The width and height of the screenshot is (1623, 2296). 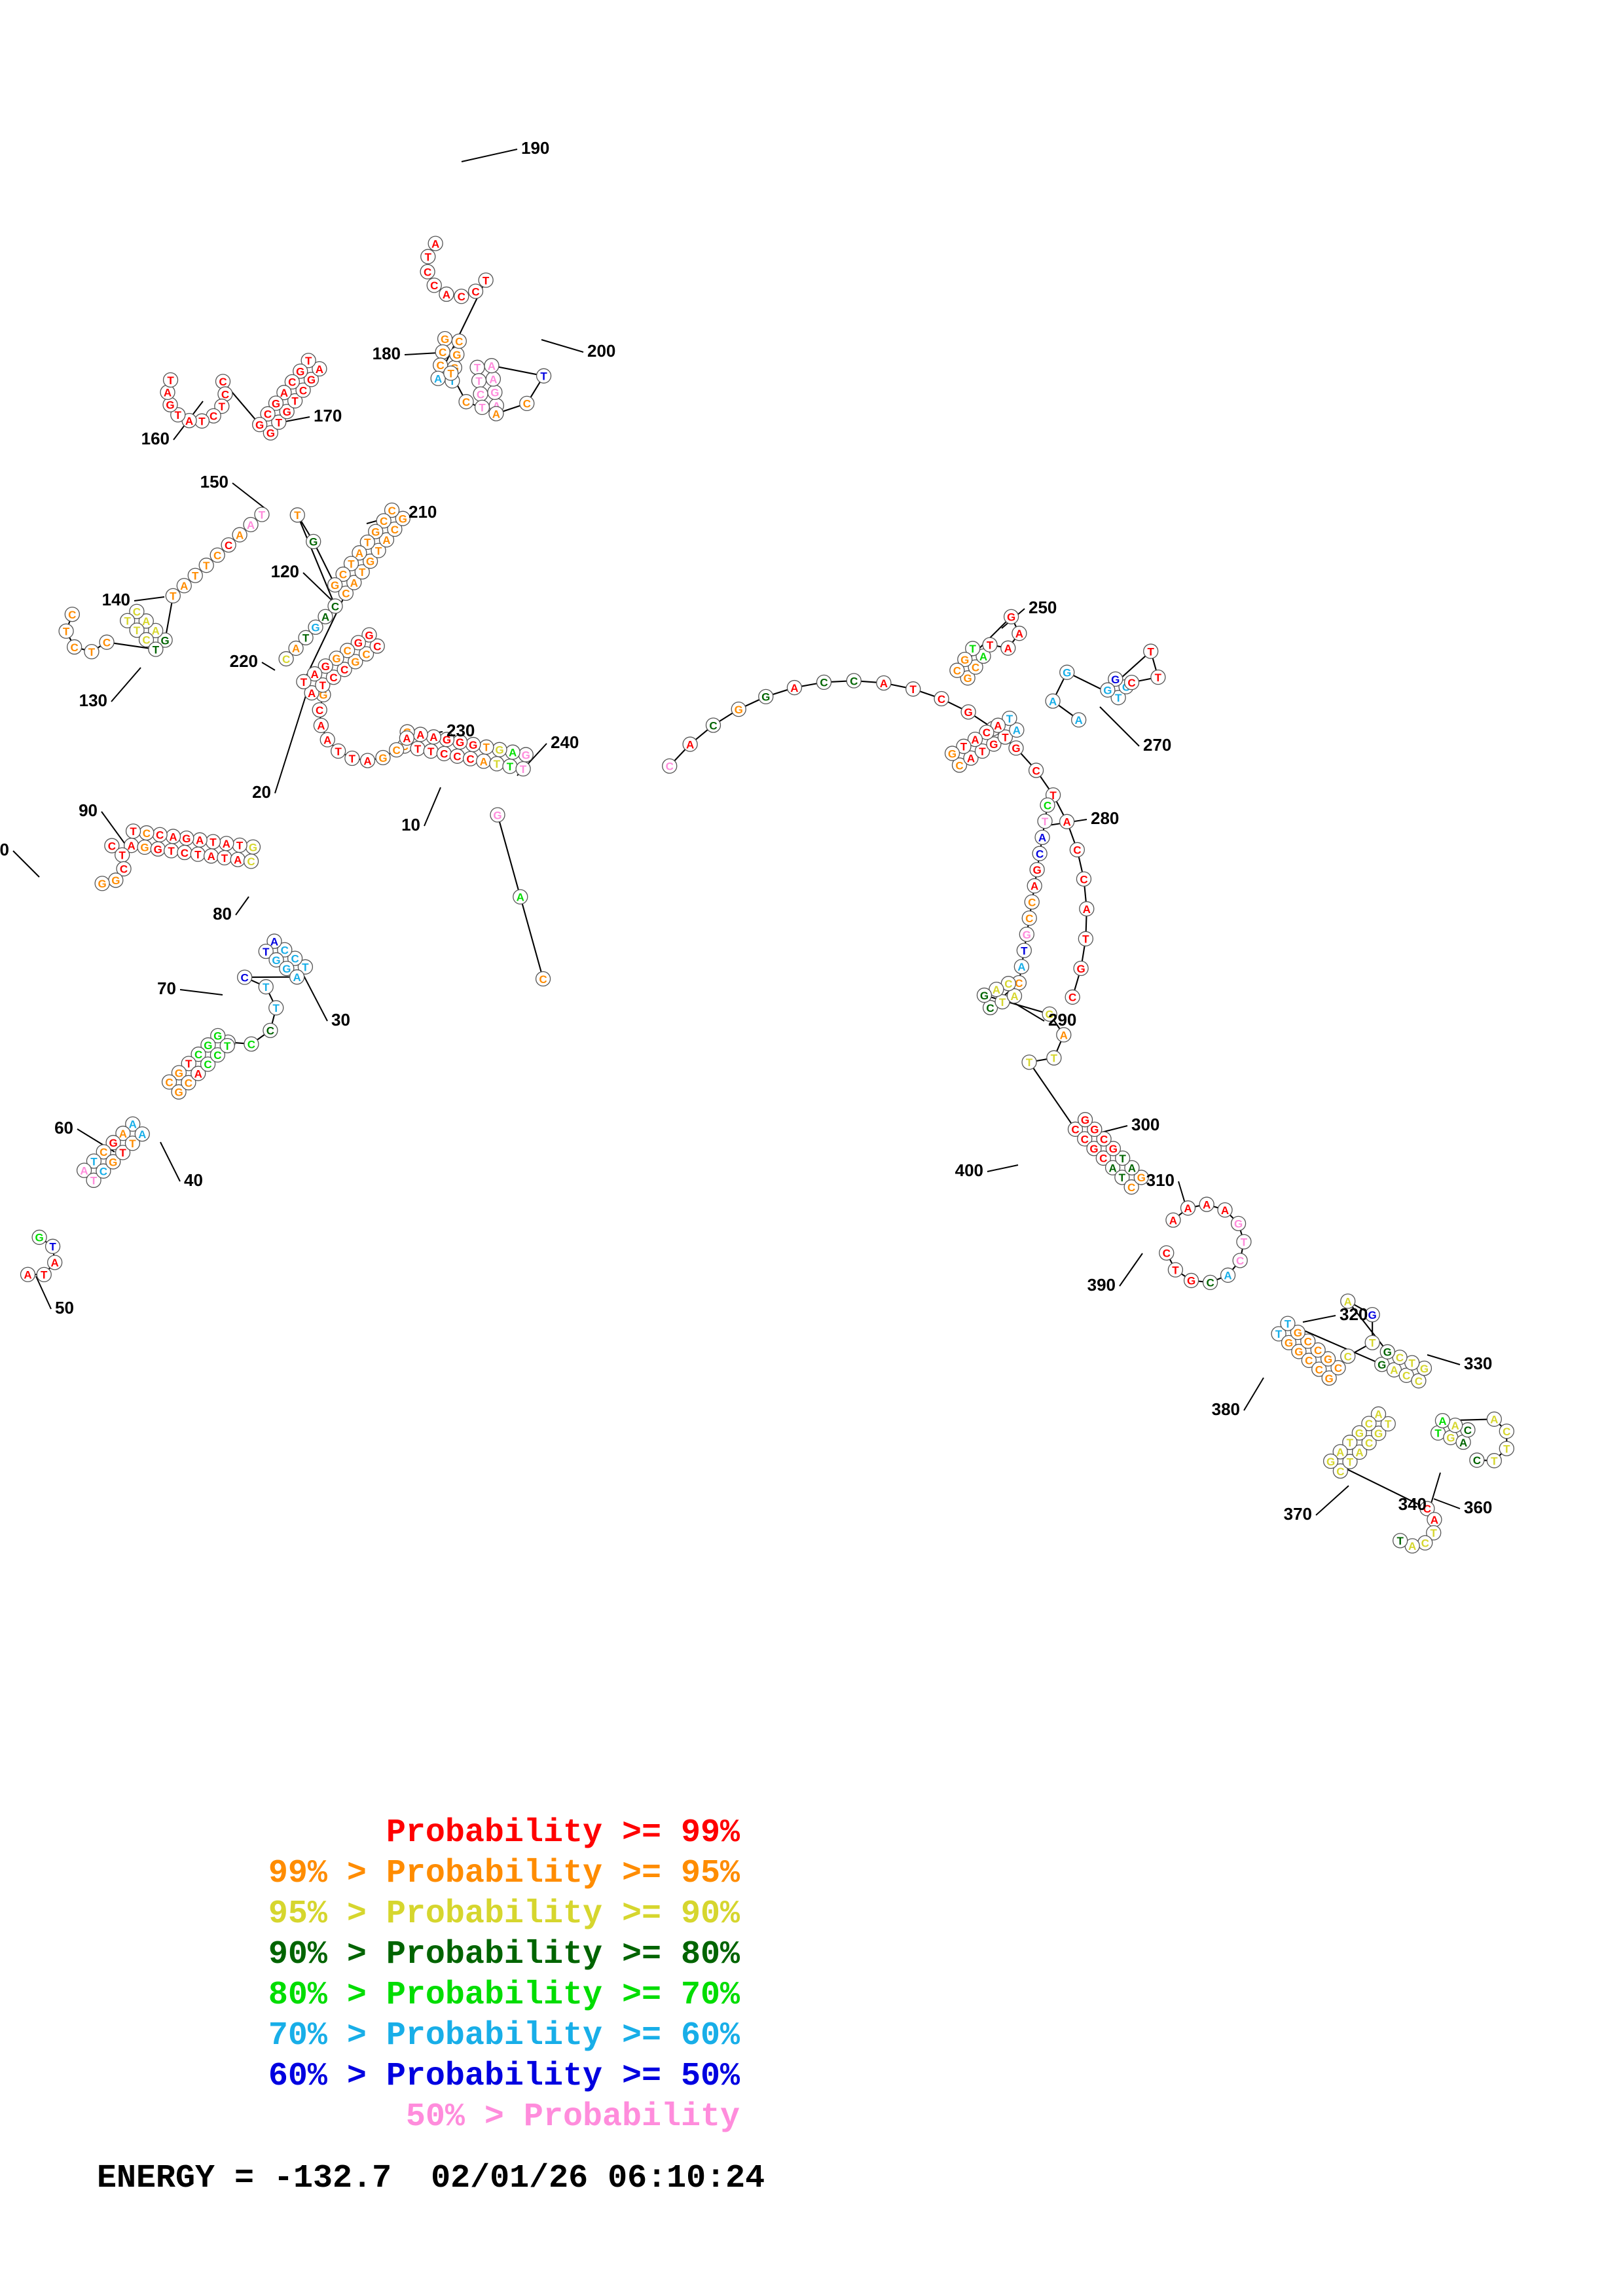 I want to click on position-number-label: 330, so click(x=1478, y=1363).